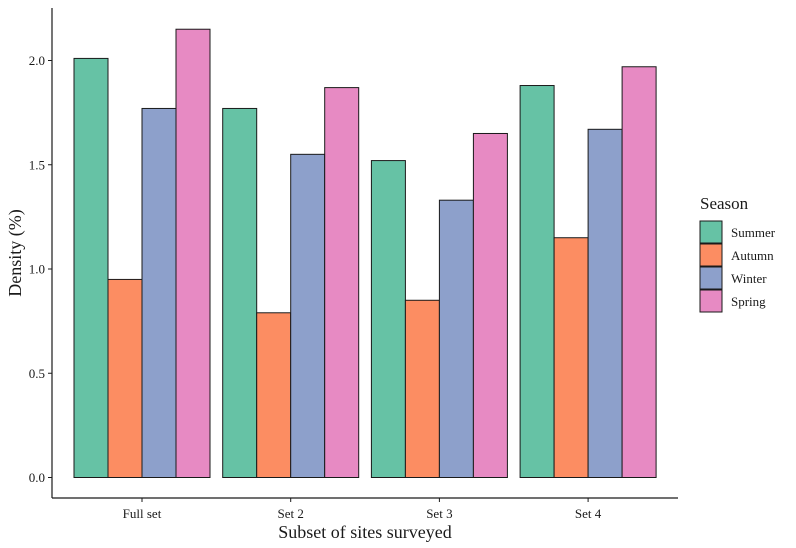 Image resolution: width=796 pixels, height=548 pixels. What do you see at coordinates (291, 513) in the screenshot?
I see `x-tick-label: Set 2` at bounding box center [291, 513].